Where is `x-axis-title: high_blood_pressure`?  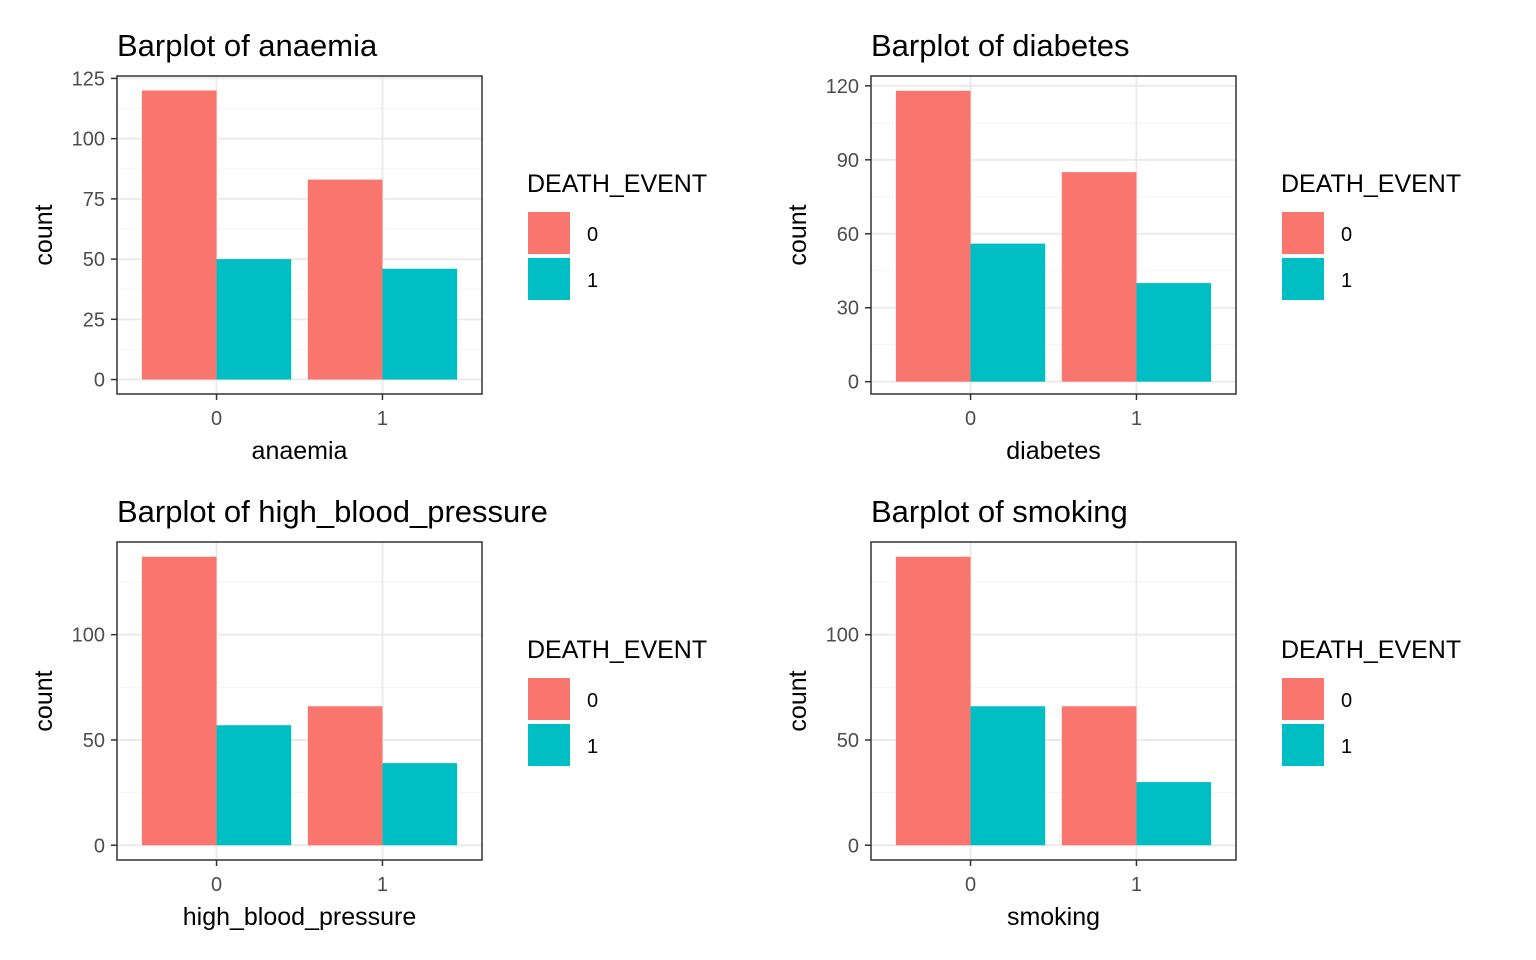 x-axis-title: high_blood_pressure is located at coordinates (300, 917).